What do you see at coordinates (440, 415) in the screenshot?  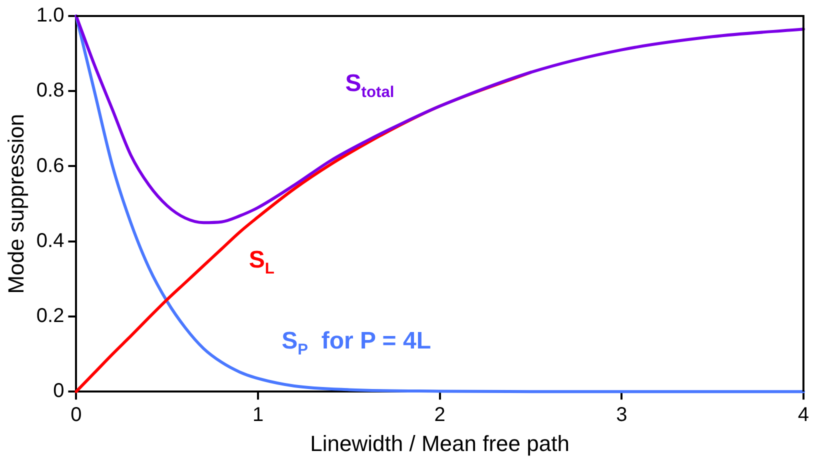 I see `x-tick-label: 2` at bounding box center [440, 415].